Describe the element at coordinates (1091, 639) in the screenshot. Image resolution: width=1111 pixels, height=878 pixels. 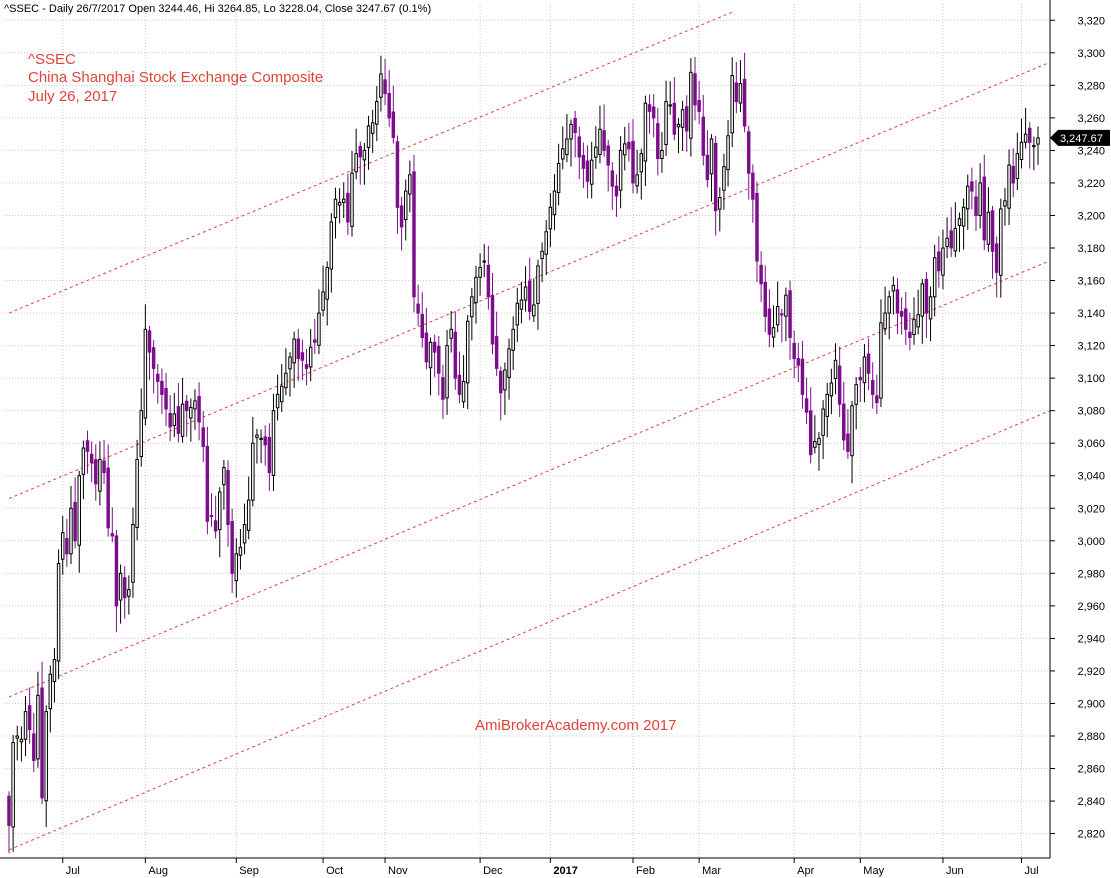
I see `y-tick-label: 2,940` at that location.